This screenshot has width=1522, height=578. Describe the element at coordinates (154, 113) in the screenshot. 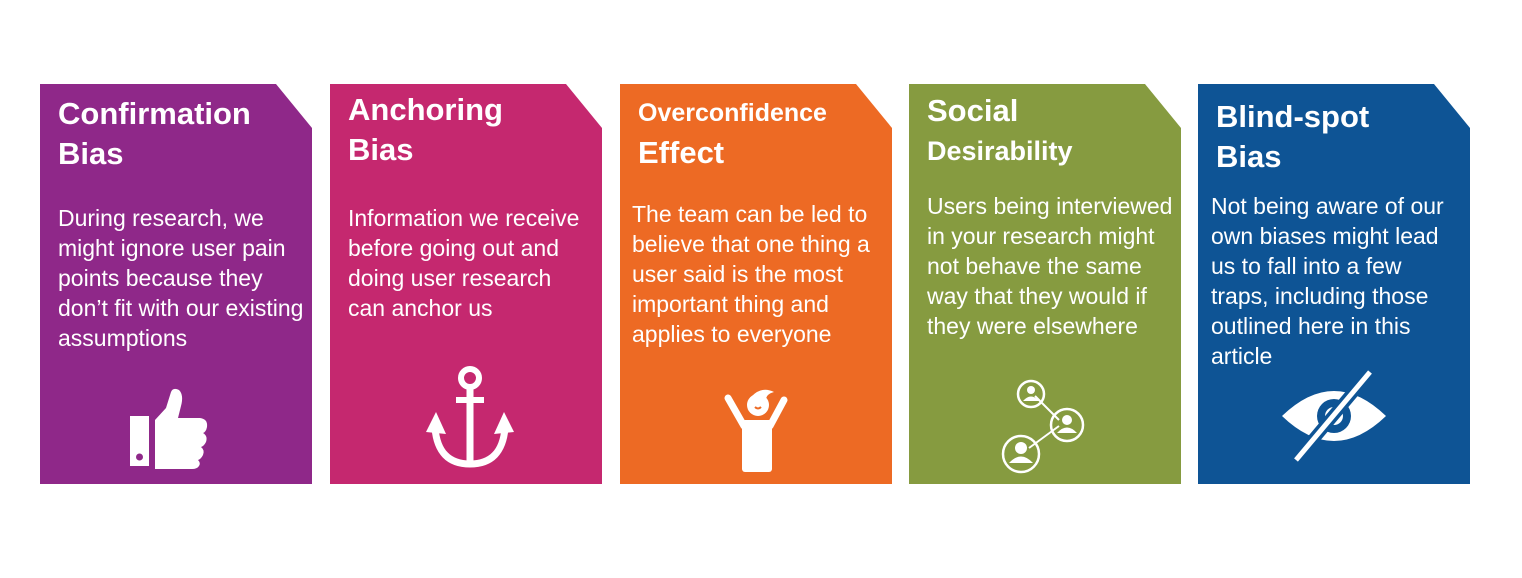

I see `card-title-line-1: Confirmation` at that location.